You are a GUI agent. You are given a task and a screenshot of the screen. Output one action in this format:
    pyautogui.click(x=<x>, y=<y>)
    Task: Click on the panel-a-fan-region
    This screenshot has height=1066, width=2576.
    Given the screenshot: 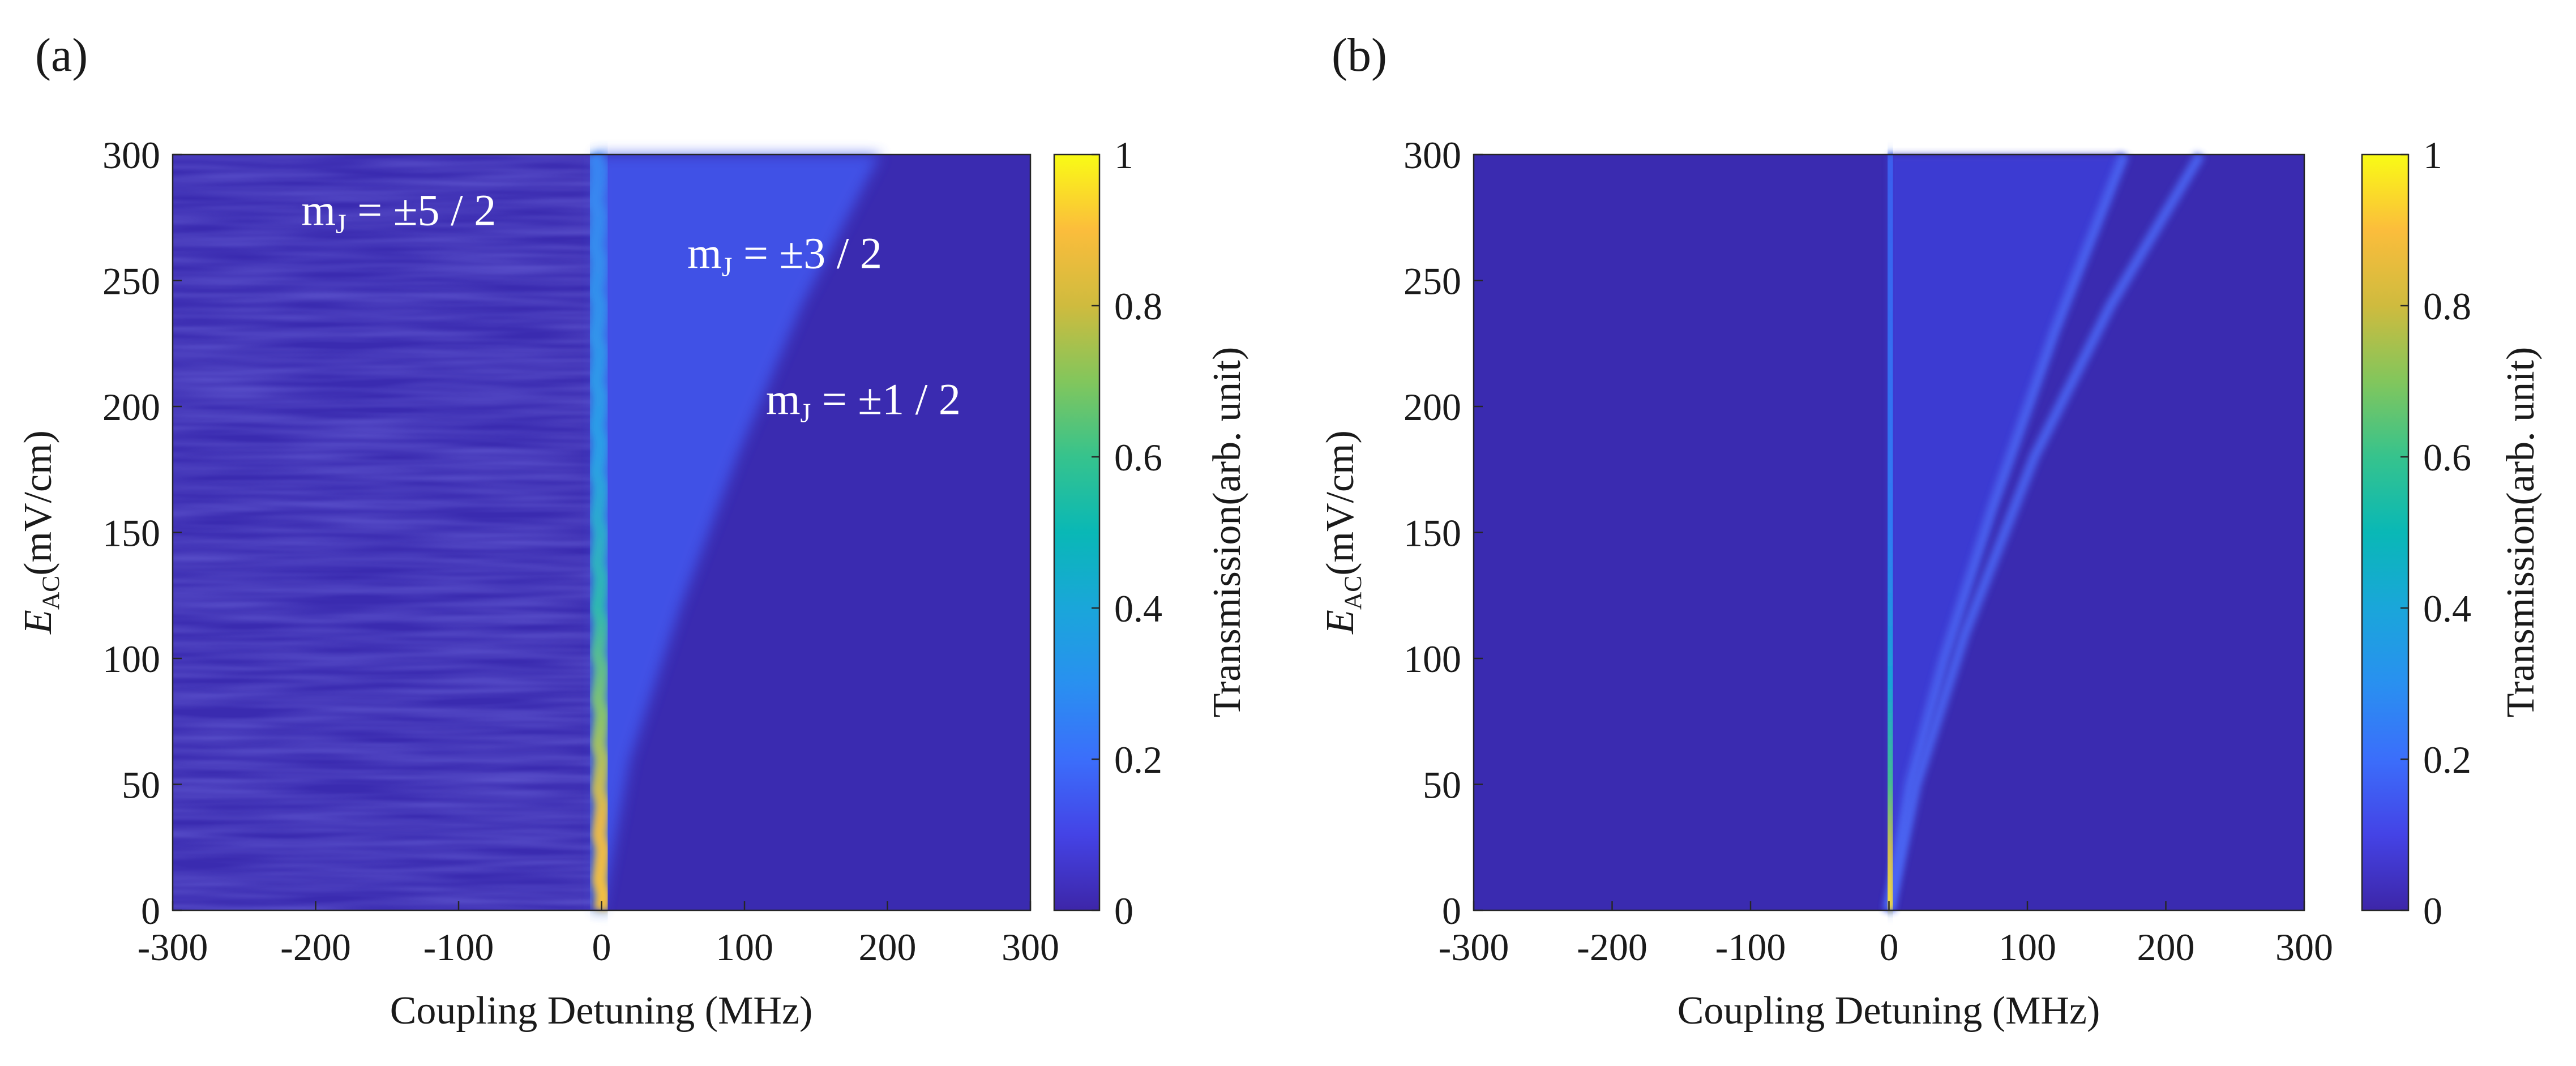 What is the action you would take?
    pyautogui.click(x=738, y=532)
    